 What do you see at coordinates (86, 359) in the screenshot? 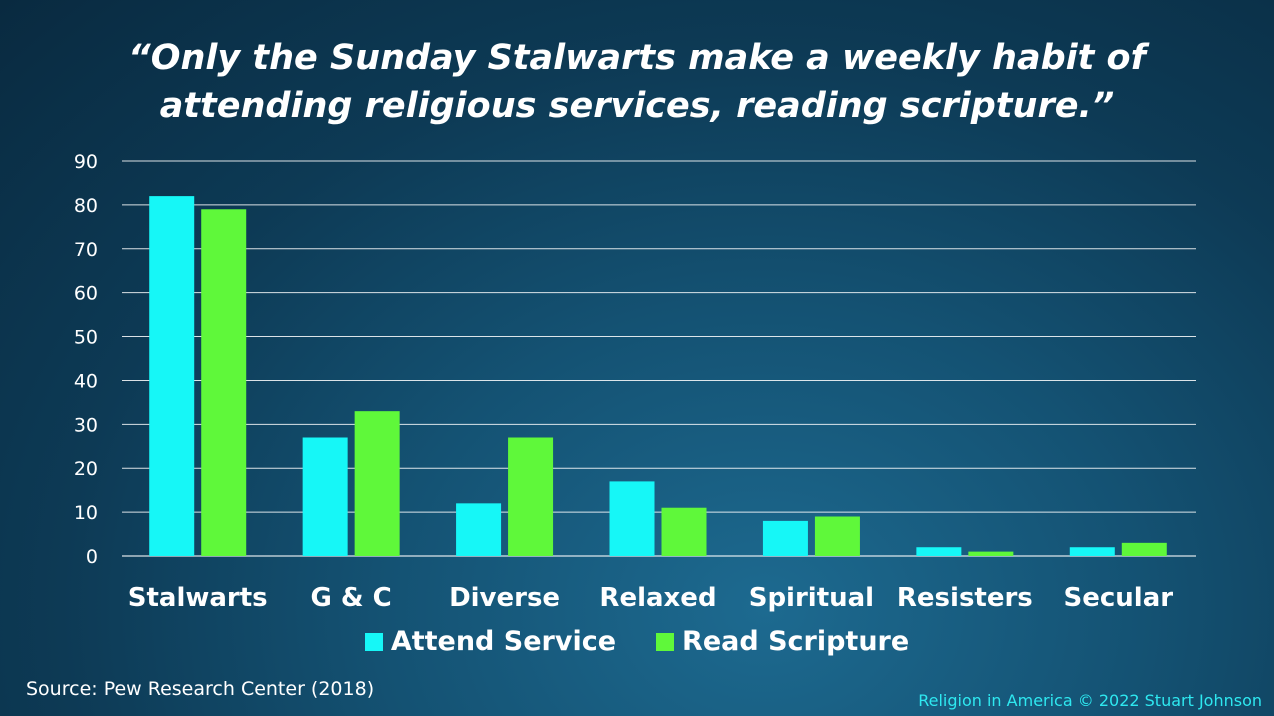
I see `y-axis-ticks: 0 10 20 30 40 50 60 70 80 90` at bounding box center [86, 359].